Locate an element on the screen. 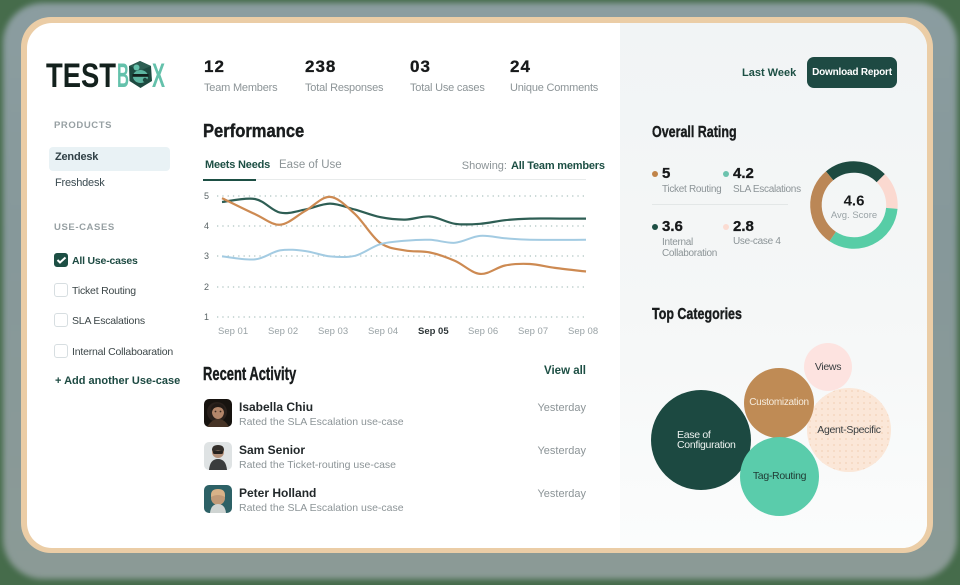 The width and height of the screenshot is (960, 585). svg-text: 1 is located at coordinates (206, 317).